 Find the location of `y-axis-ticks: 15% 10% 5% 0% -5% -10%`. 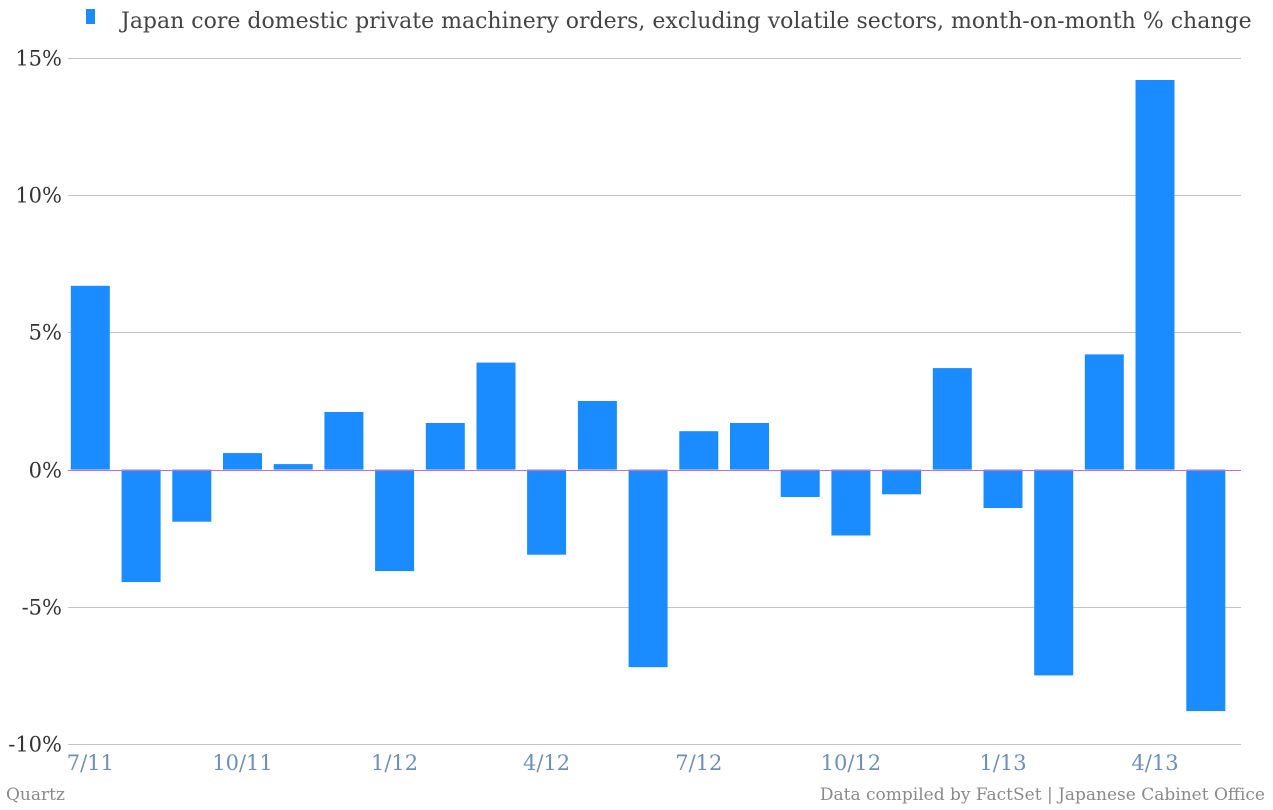

y-axis-ticks: 15% 10% 5% 0% -5% -10% is located at coordinates (35, 402).